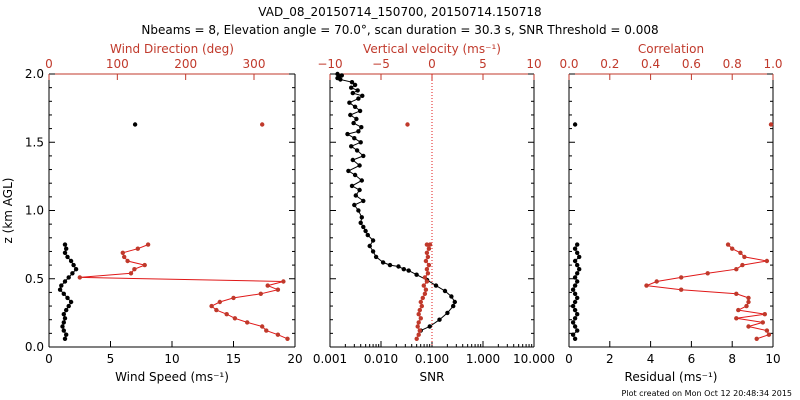 The image size is (800, 400). Describe the element at coordinates (732, 64) in the screenshot. I see `top-tick-label: 0.8` at that location.